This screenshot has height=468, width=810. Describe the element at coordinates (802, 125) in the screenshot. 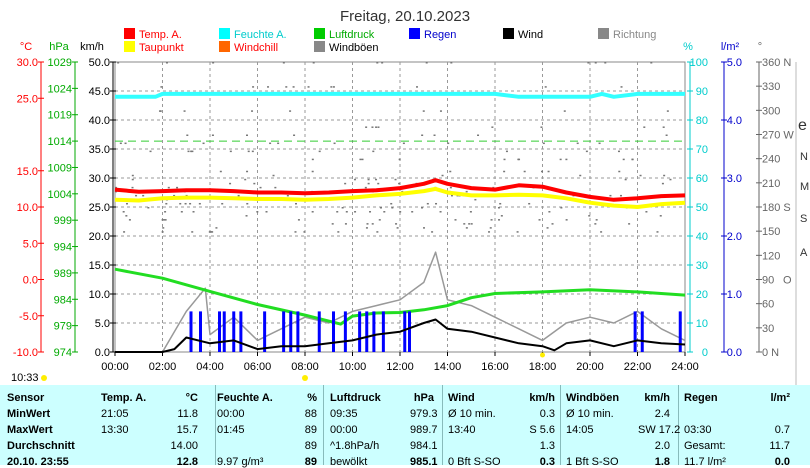

I see `side-fragment: e` at that location.